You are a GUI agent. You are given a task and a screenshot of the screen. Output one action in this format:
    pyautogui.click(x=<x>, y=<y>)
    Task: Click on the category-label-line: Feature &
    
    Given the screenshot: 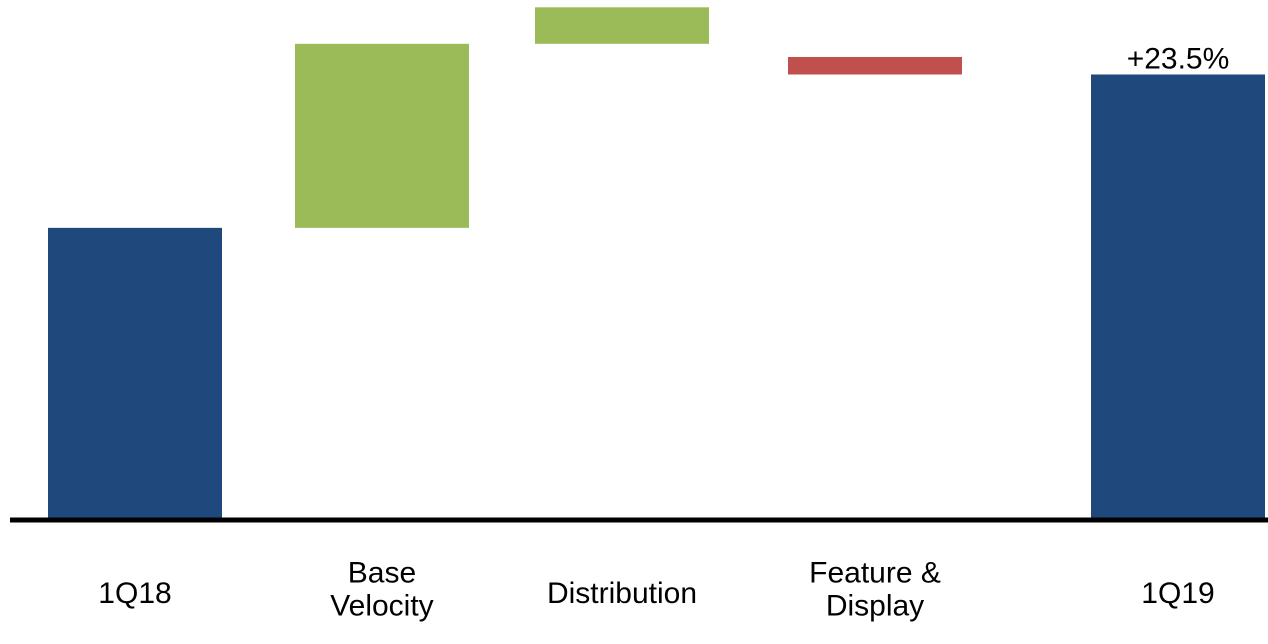 What is the action you would take?
    pyautogui.click(x=875, y=573)
    